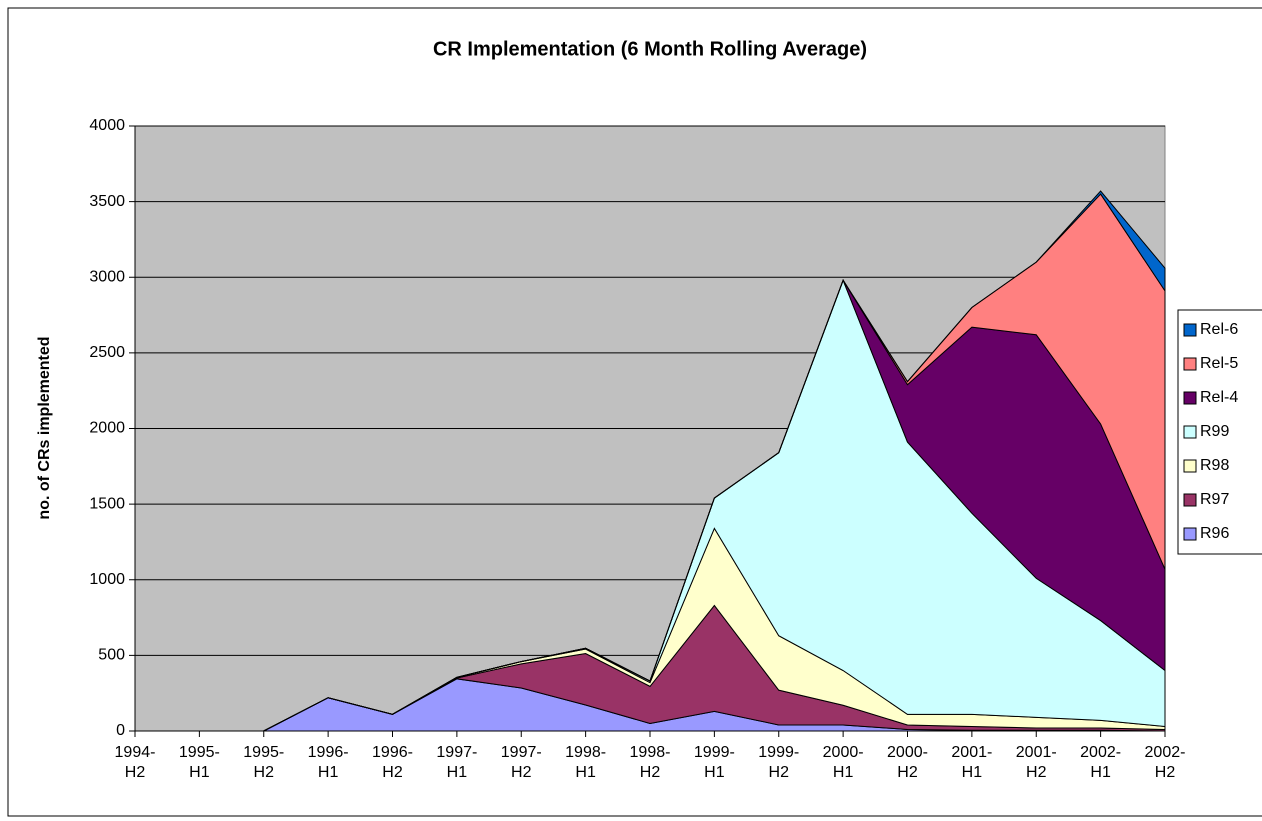  What do you see at coordinates (44, 427) in the screenshot?
I see `y-axis-label: no. of CRs implemented` at bounding box center [44, 427].